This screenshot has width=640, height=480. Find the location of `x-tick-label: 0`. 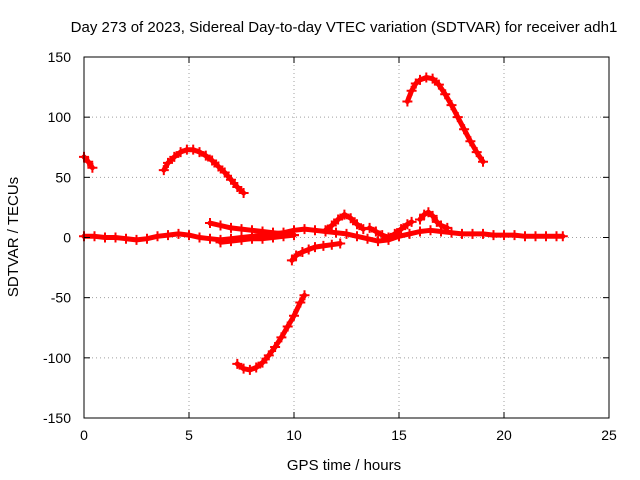

x-tick-label: 0 is located at coordinates (84, 435).